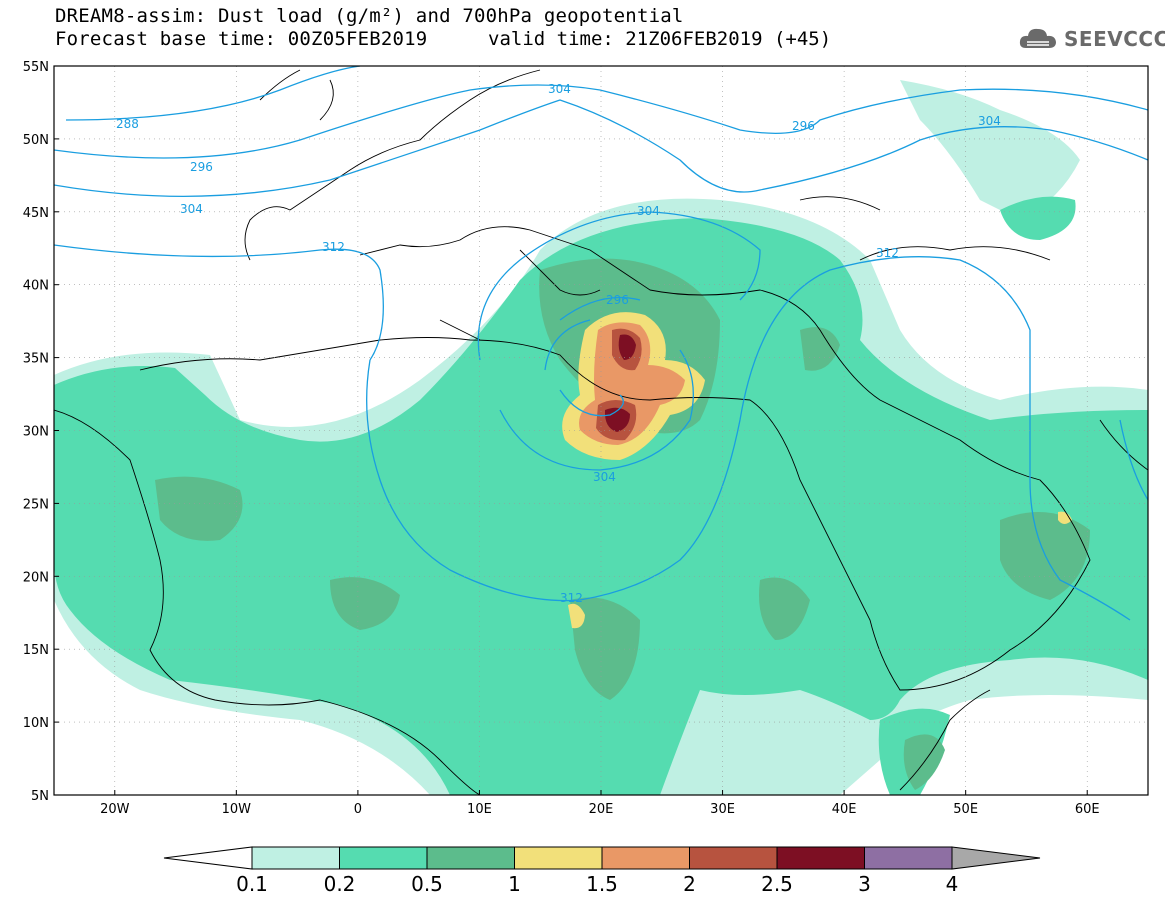  What do you see at coordinates (115, 809) in the screenshot?
I see `lon-label: 20W` at bounding box center [115, 809].